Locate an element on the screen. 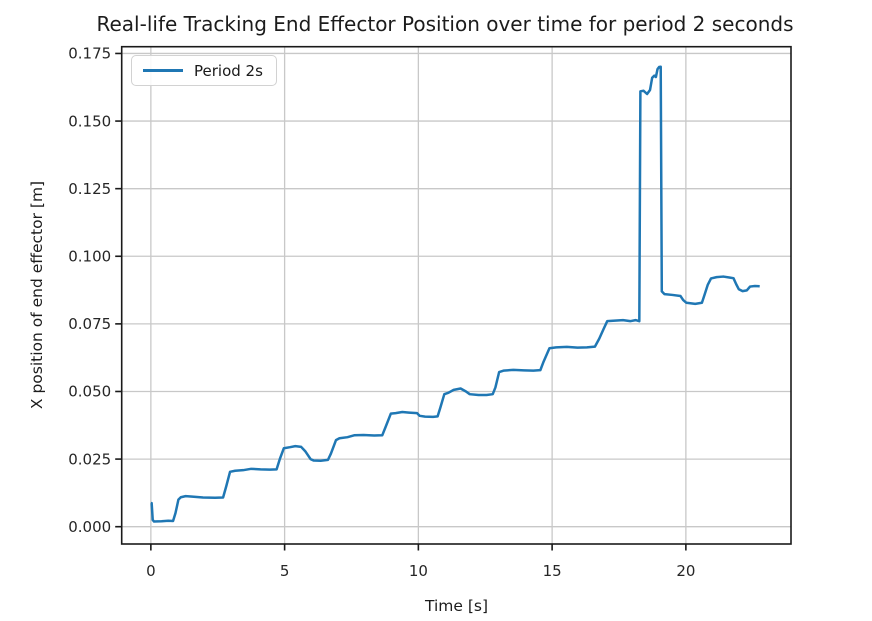  y-tick-label: 0.075 is located at coordinates (89, 324).